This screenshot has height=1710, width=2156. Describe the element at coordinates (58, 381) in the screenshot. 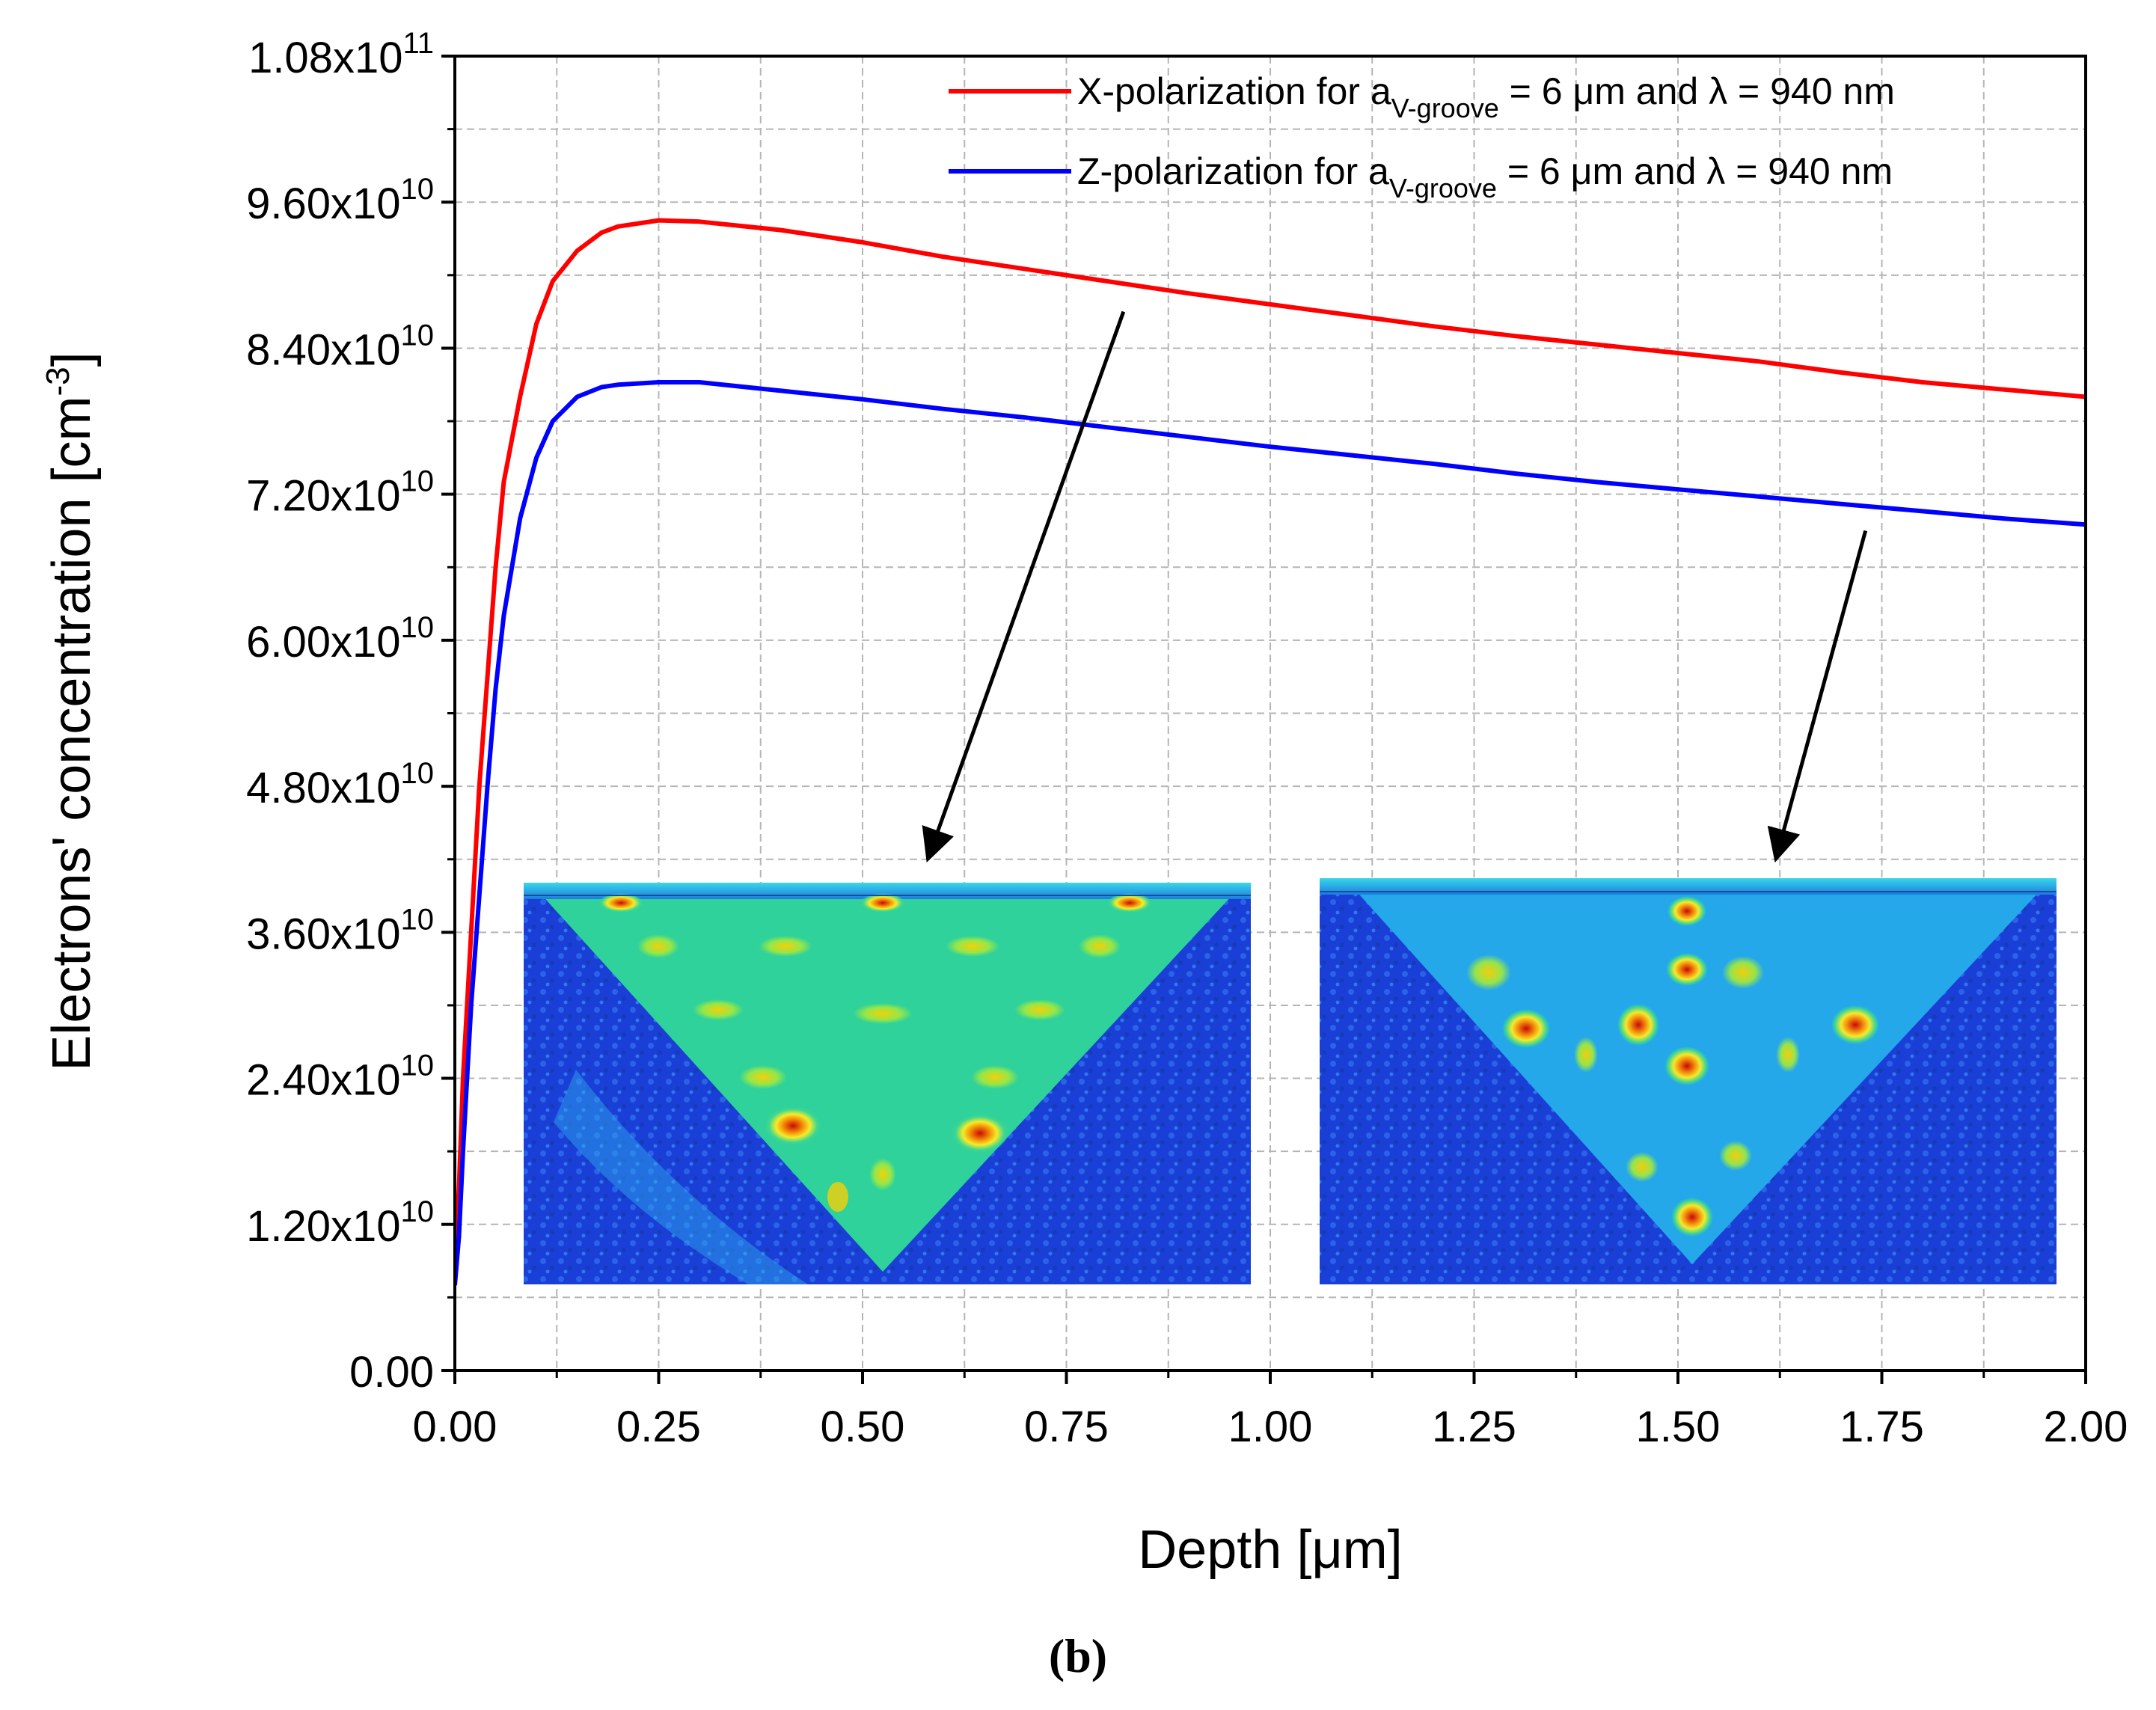

I see `y-axis-title-sup: -3` at that location.